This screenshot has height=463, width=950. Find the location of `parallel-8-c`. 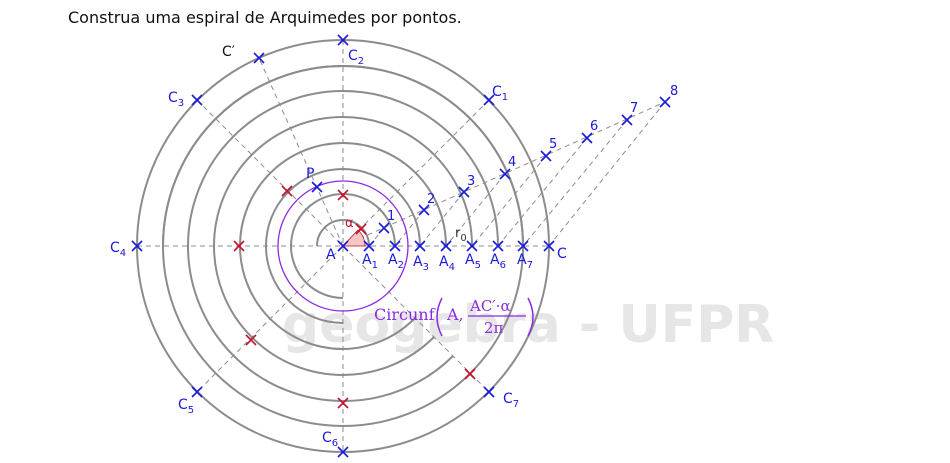

parallel-8-c is located at coordinates (607, 174).